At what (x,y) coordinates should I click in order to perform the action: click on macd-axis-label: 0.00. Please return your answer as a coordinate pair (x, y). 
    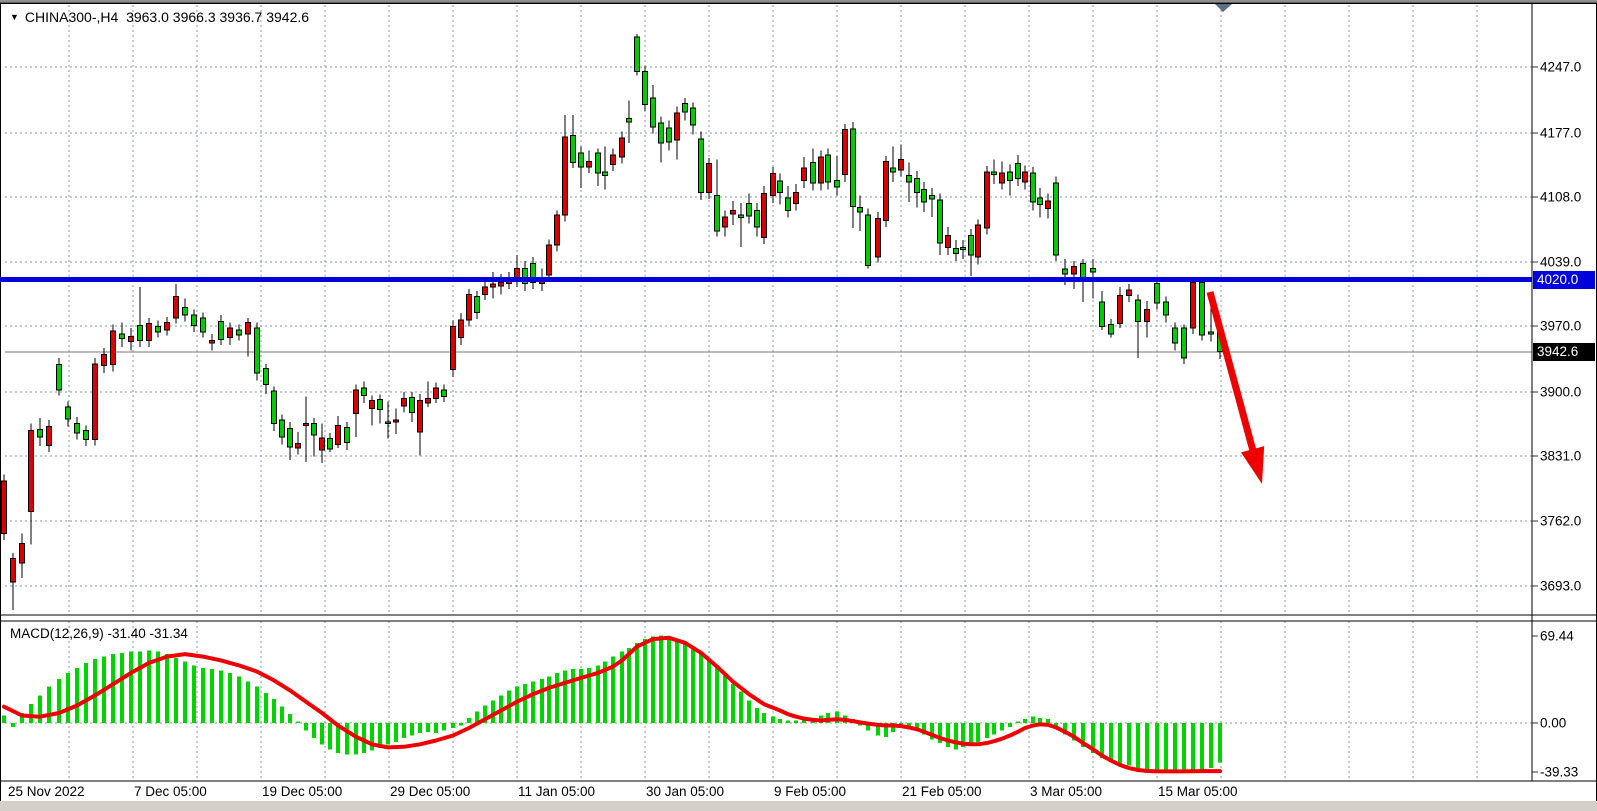
    Looking at the image, I should click on (1553, 723).